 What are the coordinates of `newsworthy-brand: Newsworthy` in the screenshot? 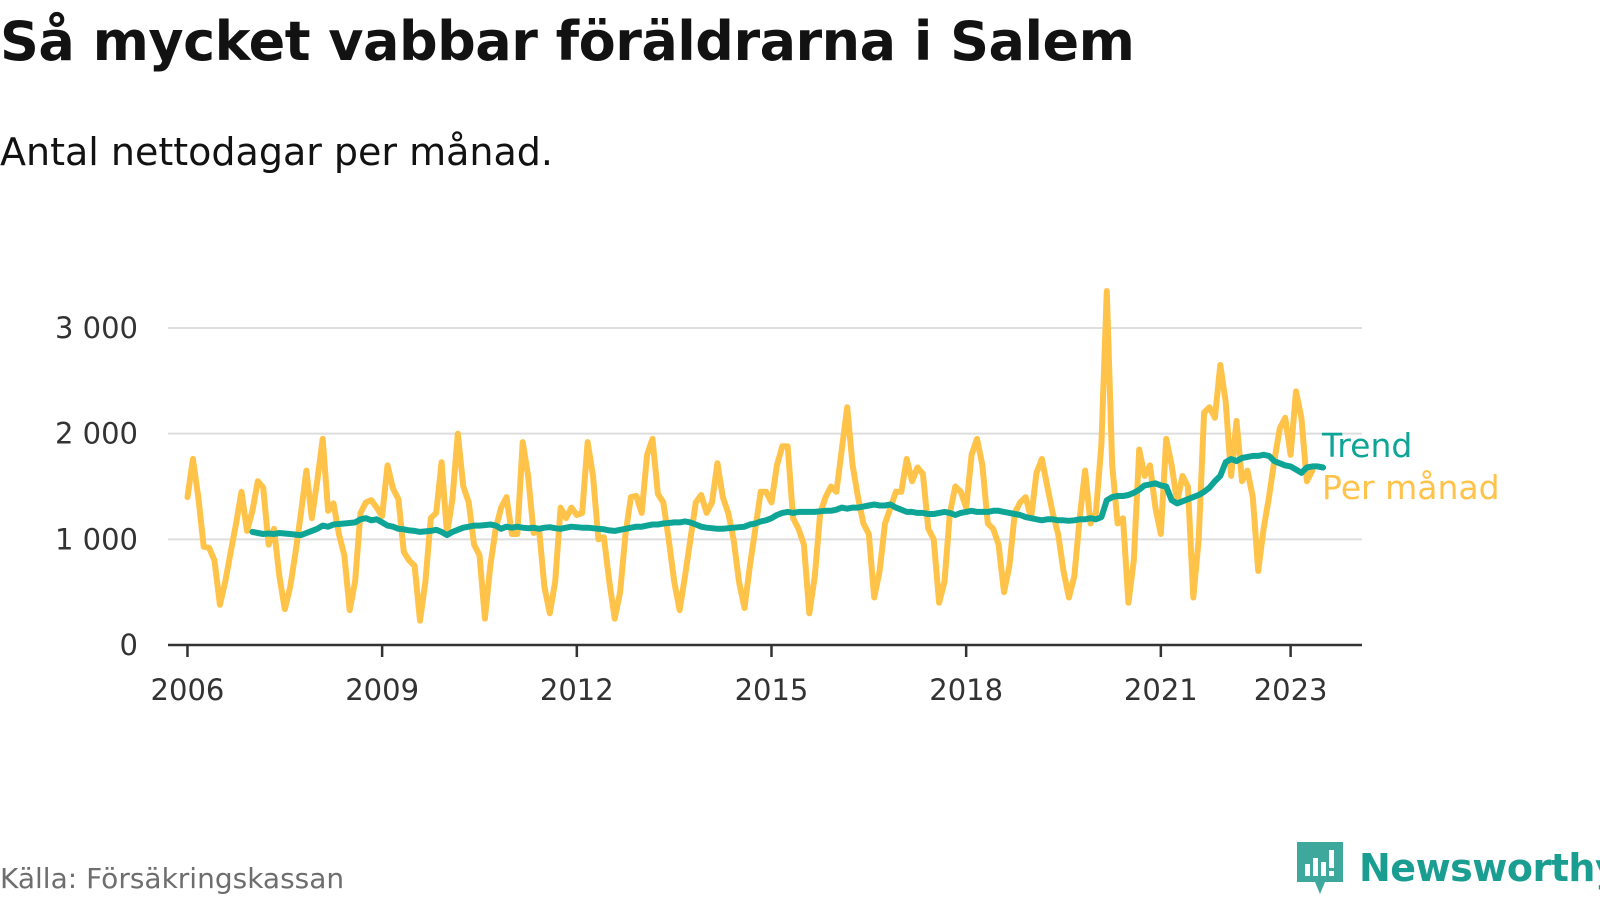 It's located at (1447, 868).